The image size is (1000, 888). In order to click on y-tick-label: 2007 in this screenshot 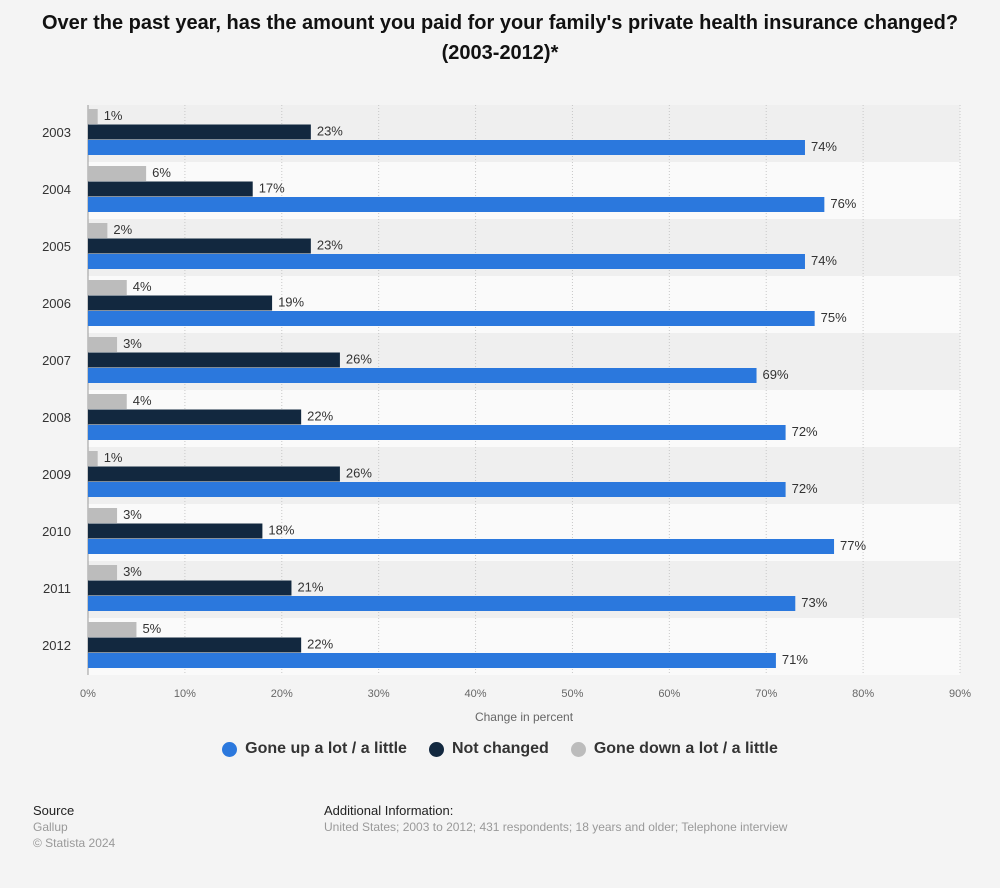, I will do `click(56, 360)`.